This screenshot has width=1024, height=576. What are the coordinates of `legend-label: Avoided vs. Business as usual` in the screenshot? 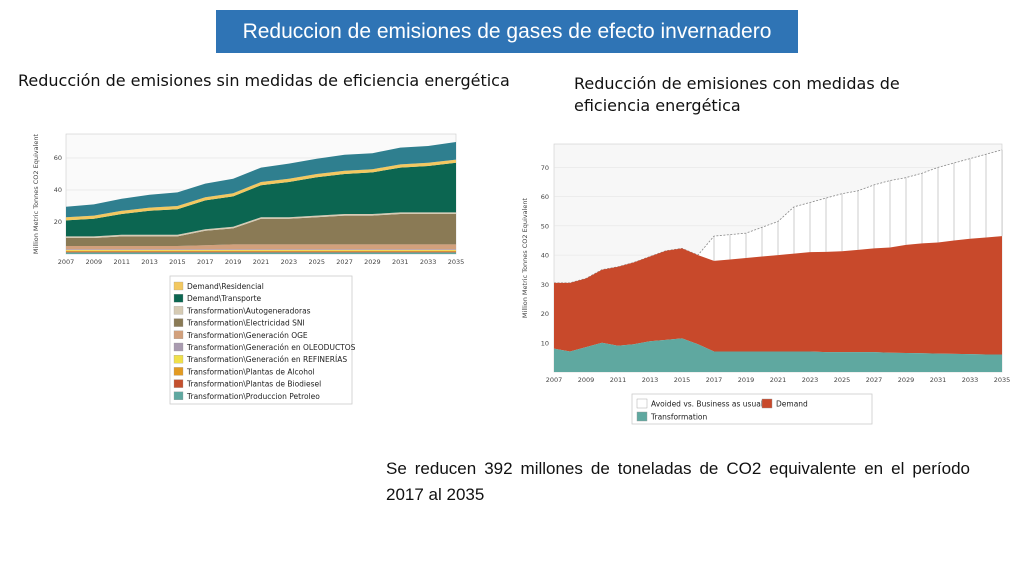 It's located at (707, 404).